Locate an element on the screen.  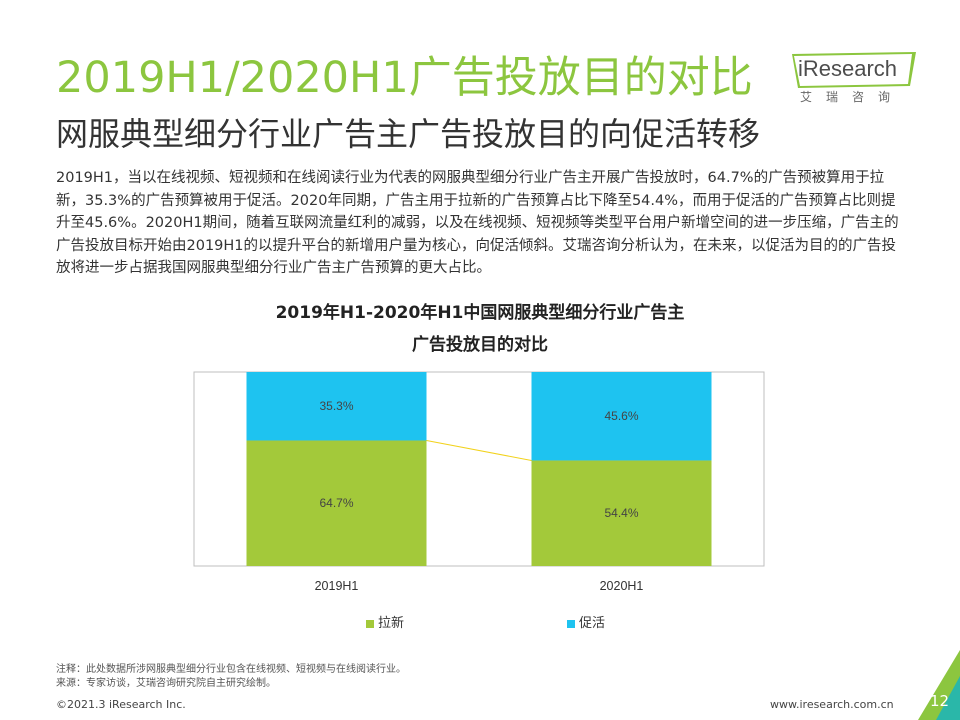
series-connector-line is located at coordinates (479, 450).